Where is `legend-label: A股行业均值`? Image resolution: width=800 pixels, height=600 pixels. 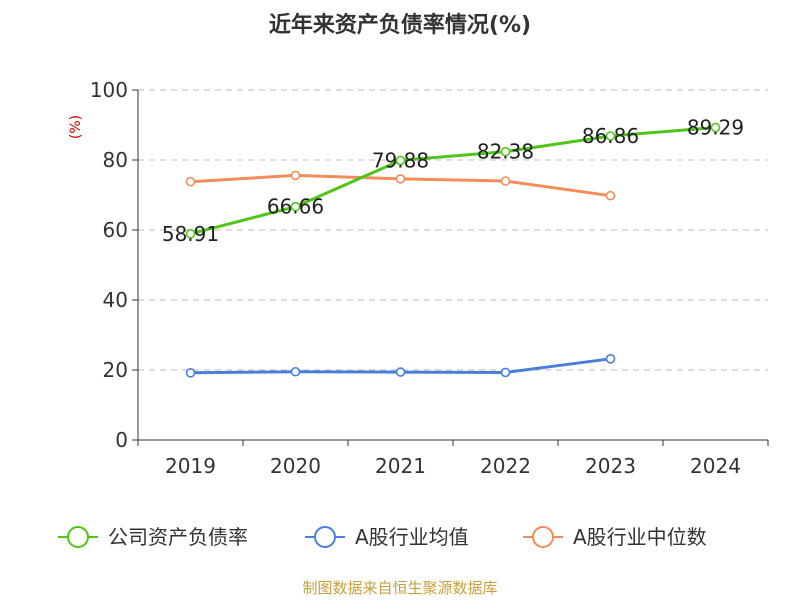 legend-label: A股行业均值 is located at coordinates (412, 537).